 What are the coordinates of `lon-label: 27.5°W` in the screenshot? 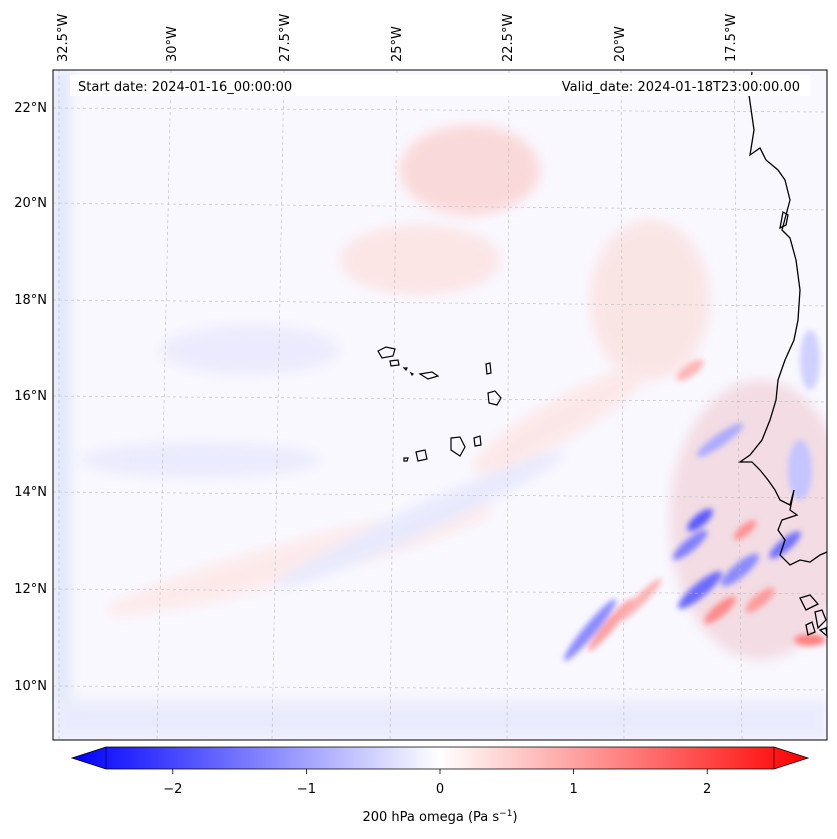 It's located at (285, 38).